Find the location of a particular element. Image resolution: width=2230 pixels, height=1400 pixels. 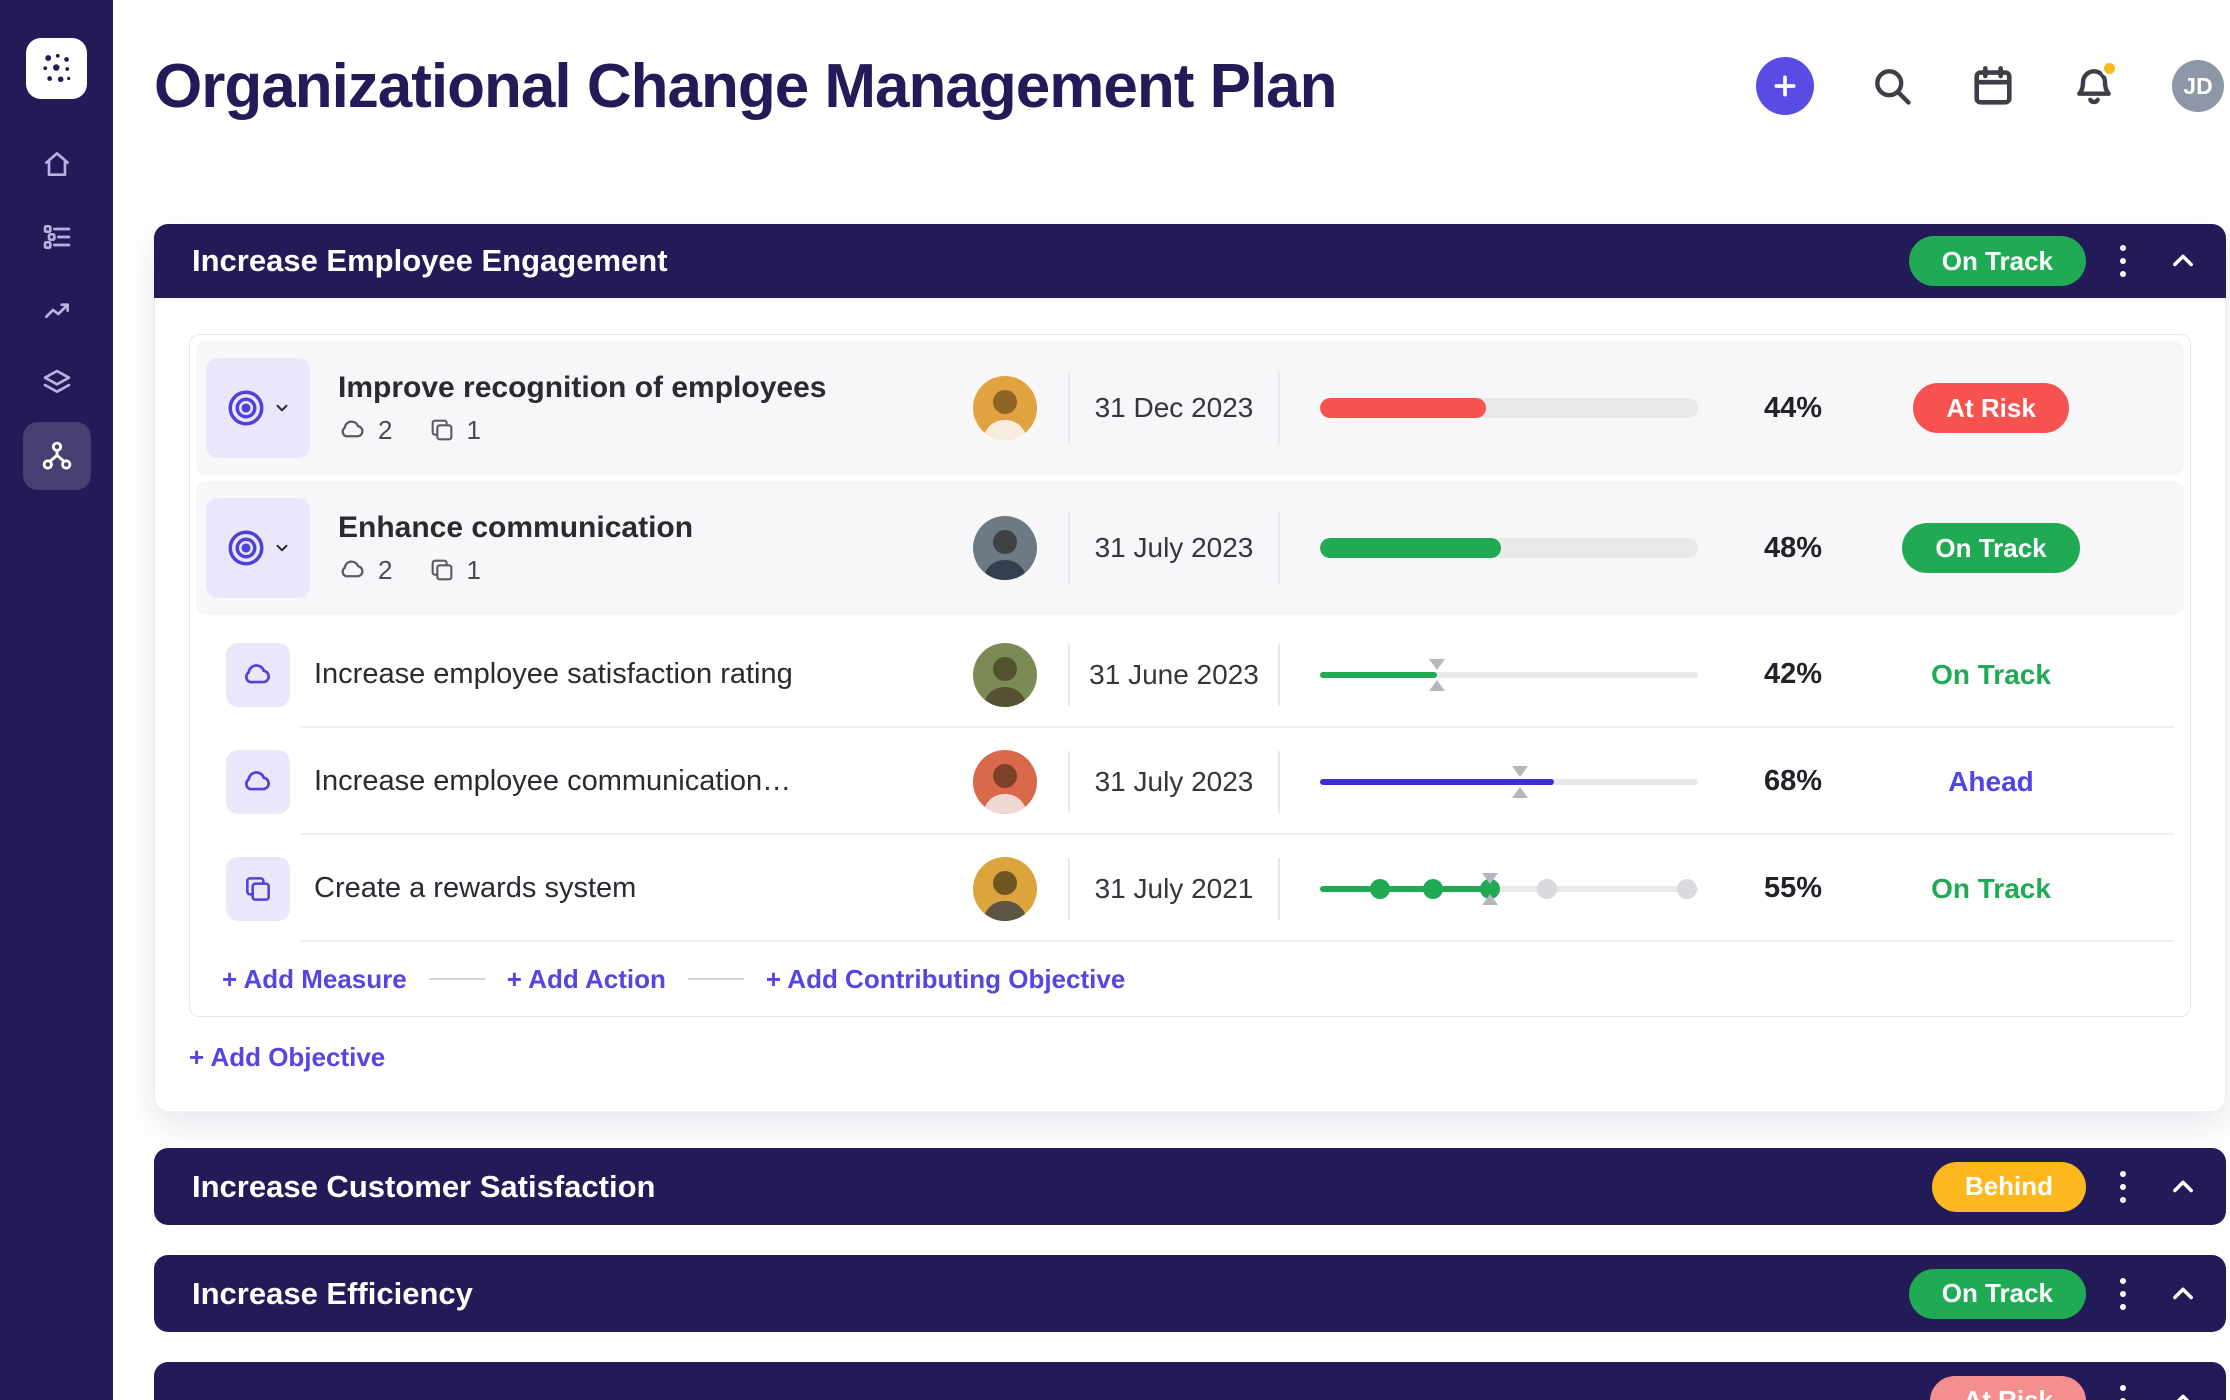

section-bar-efficiency: Increase Efficiency On Track is located at coordinates (1190, 1293).